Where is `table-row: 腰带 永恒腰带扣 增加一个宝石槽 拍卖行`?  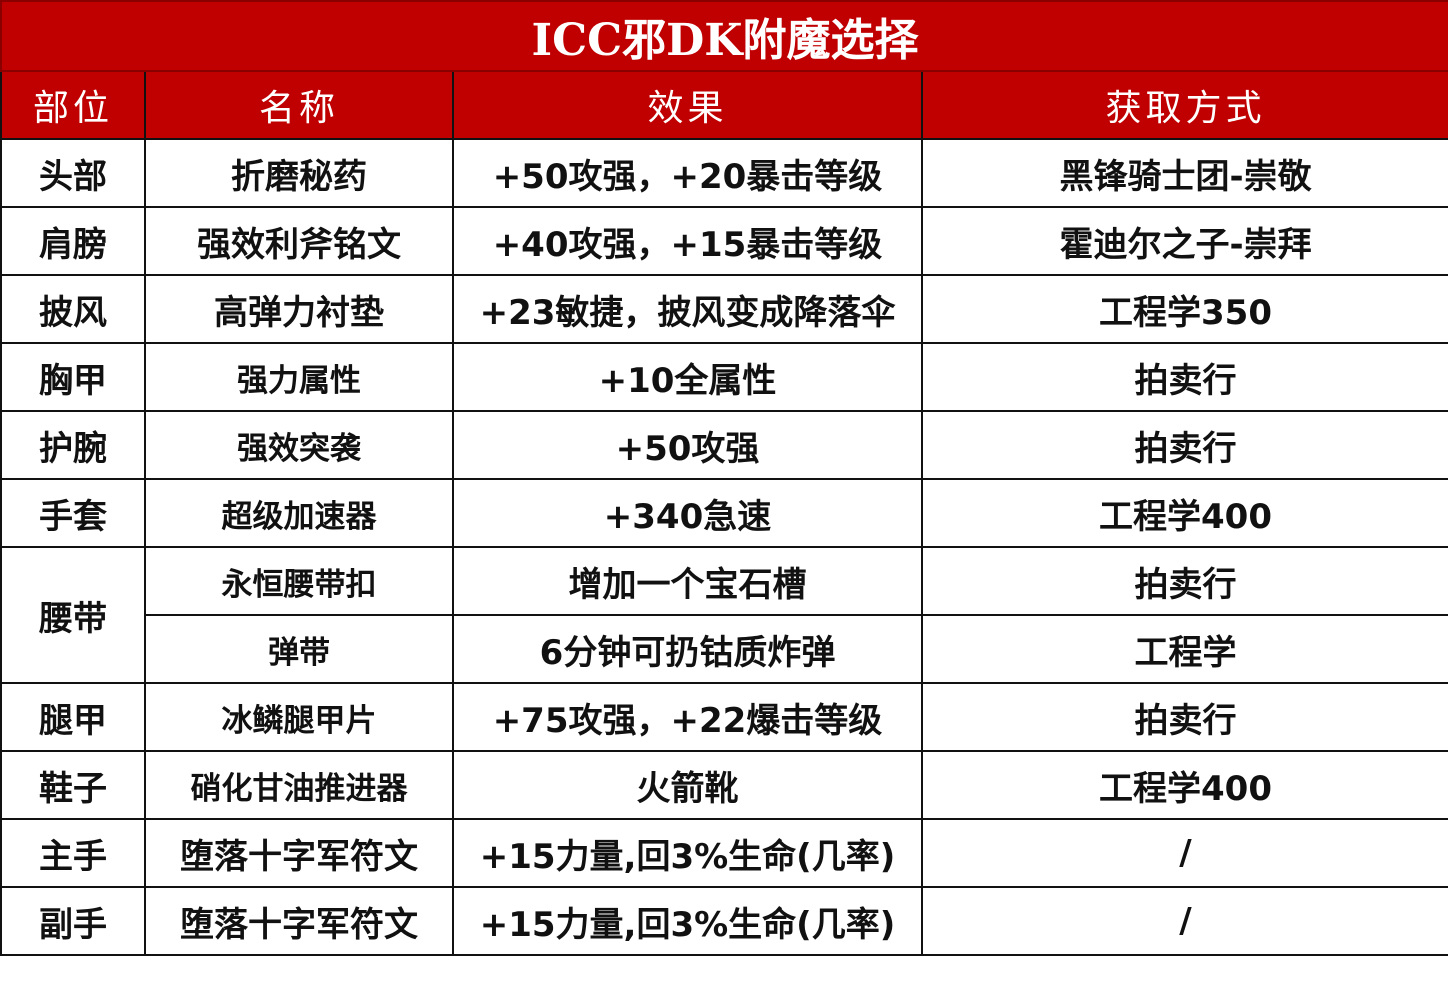 table-row: 腰带 永恒腰带扣 增加一个宝石槽 拍卖行 is located at coordinates (724, 615).